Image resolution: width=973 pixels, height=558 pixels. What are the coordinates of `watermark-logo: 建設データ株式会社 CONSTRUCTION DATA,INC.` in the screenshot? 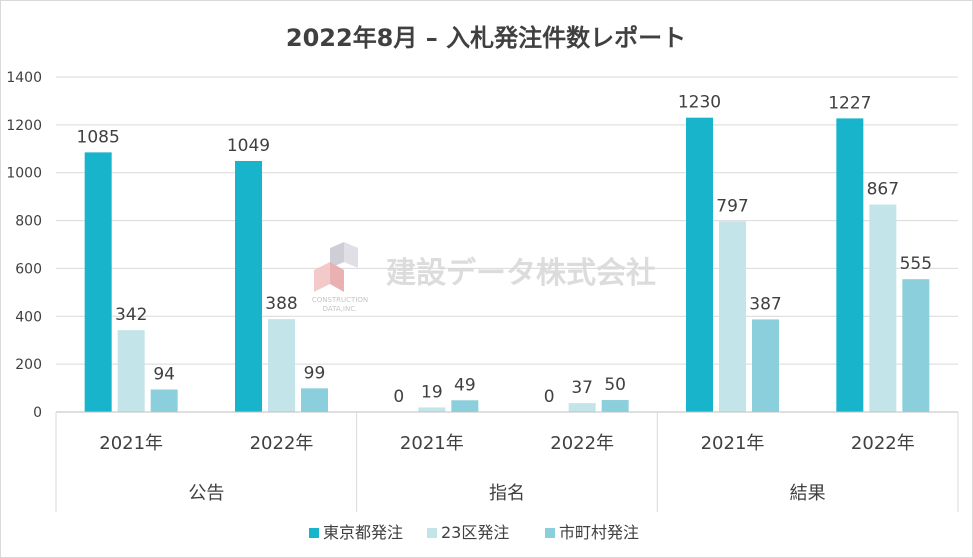 It's located at (484, 277).